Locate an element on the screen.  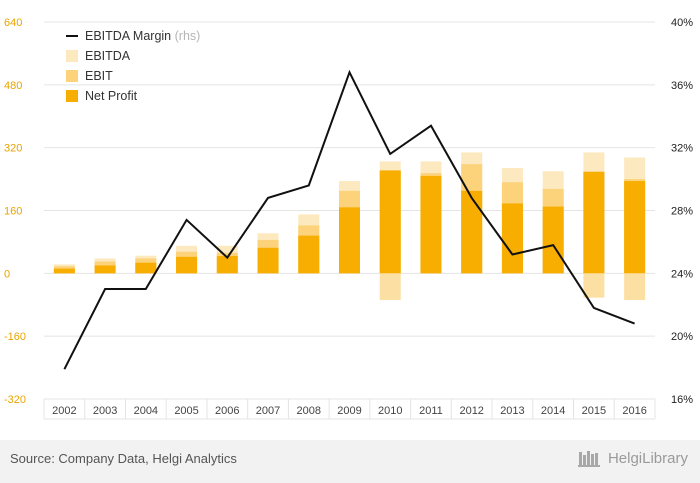
x-tick-label: 2010 is located at coordinates (390, 411).